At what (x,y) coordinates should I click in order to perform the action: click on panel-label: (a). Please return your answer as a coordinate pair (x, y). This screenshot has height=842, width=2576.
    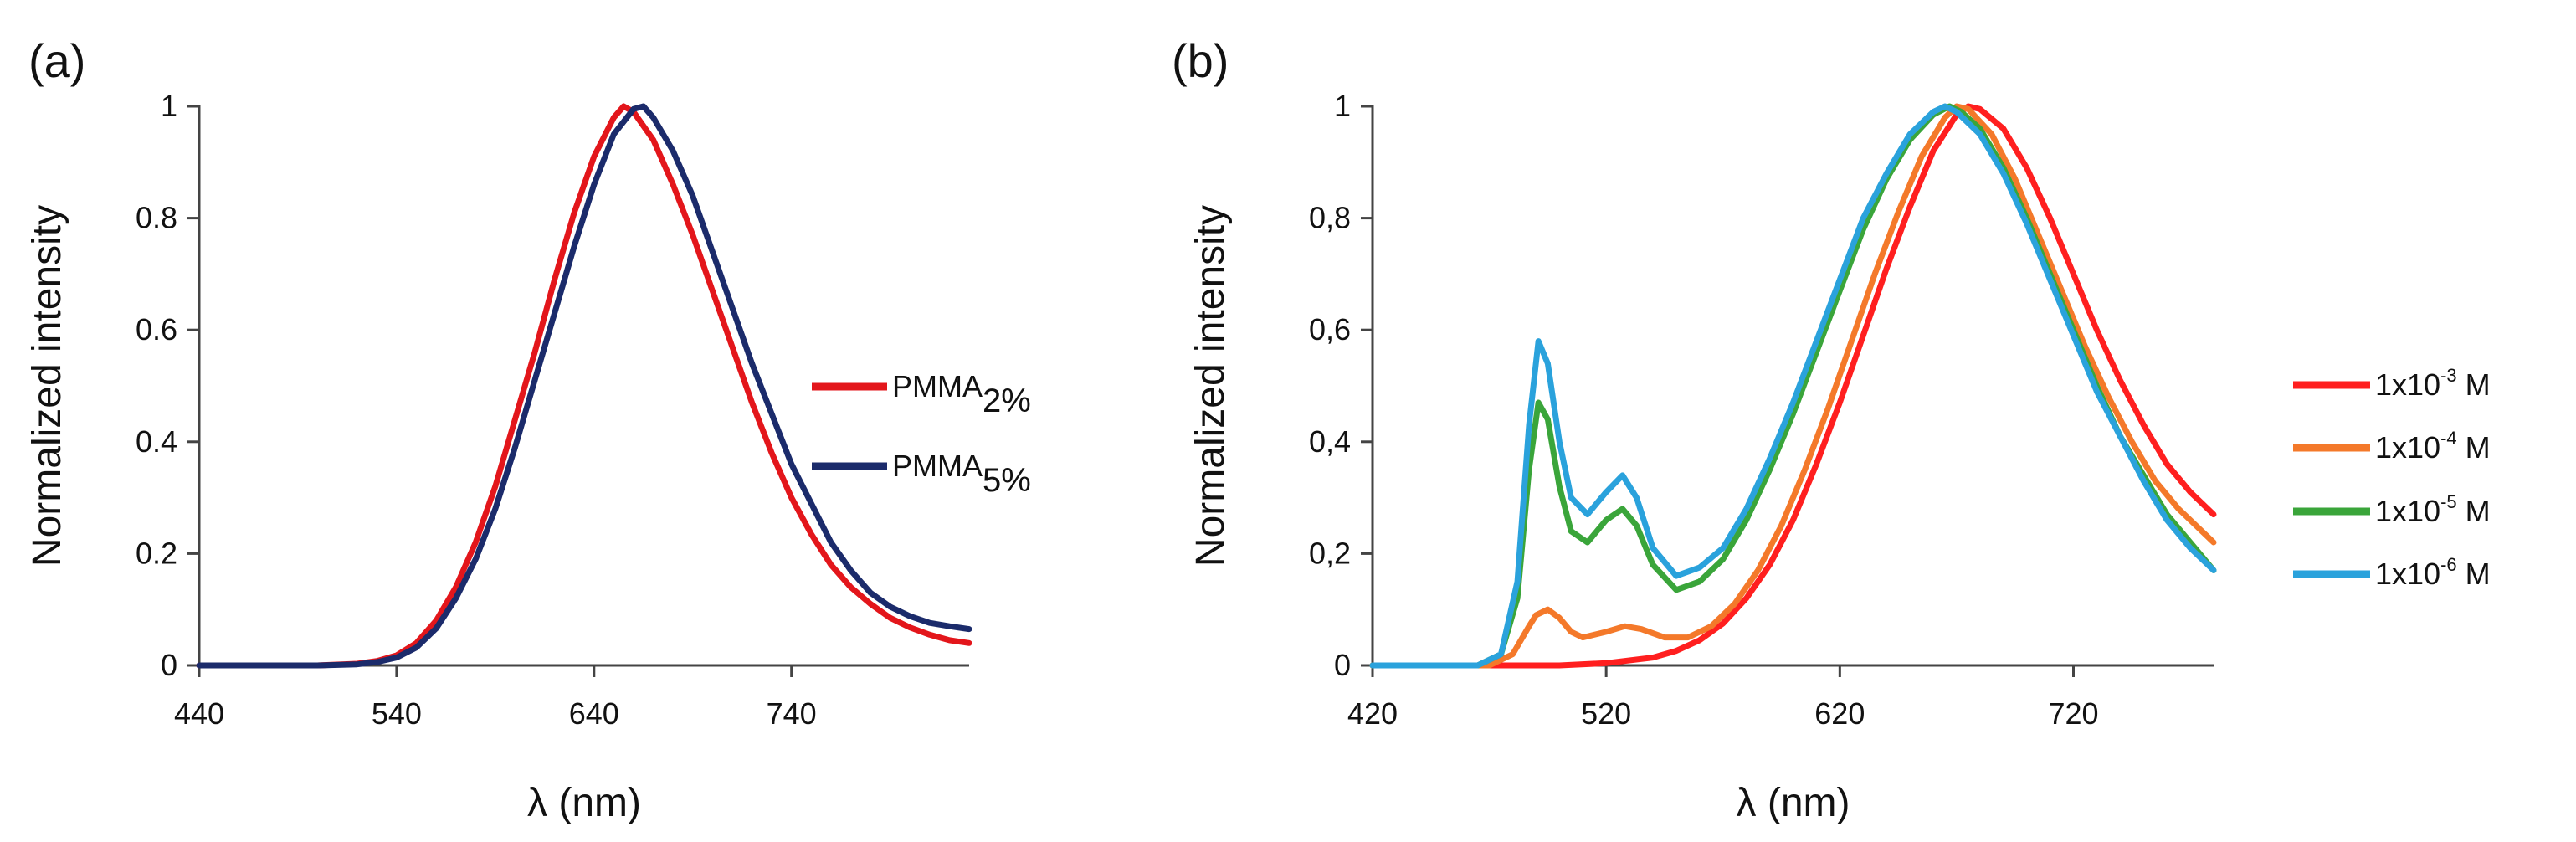
    Looking at the image, I should click on (56, 60).